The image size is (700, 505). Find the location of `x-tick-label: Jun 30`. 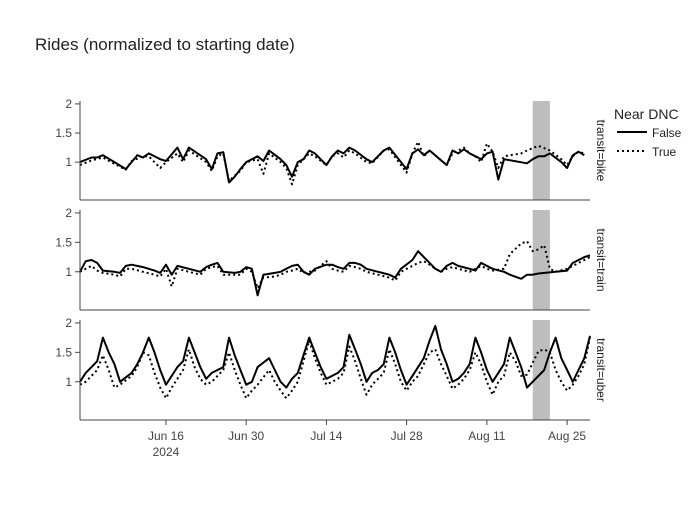

x-tick-label: Jun 30 is located at coordinates (246, 436).